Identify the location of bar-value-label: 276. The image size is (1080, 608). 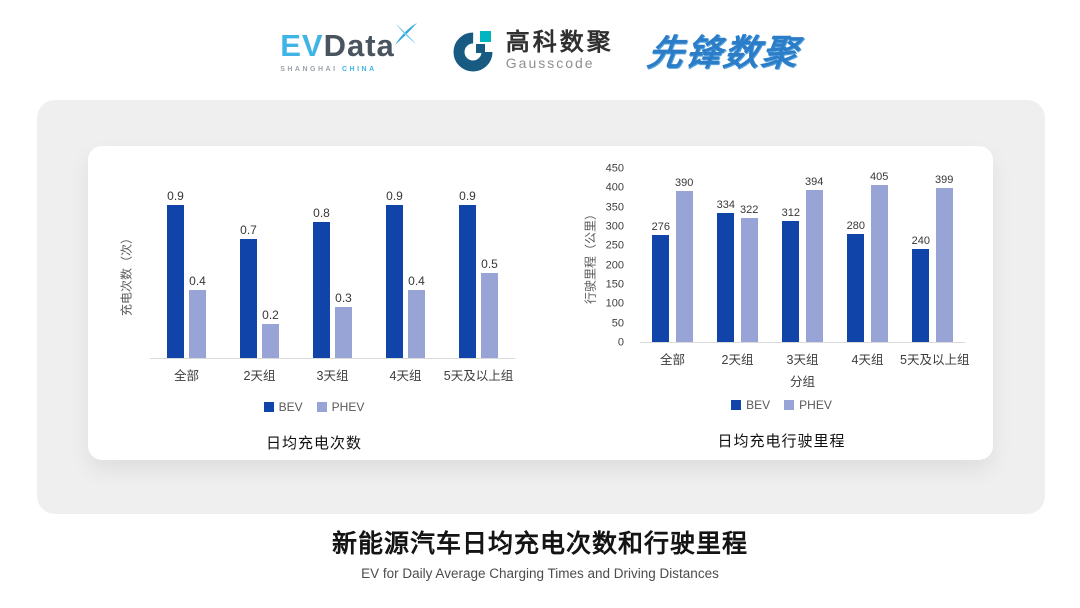
(660, 227).